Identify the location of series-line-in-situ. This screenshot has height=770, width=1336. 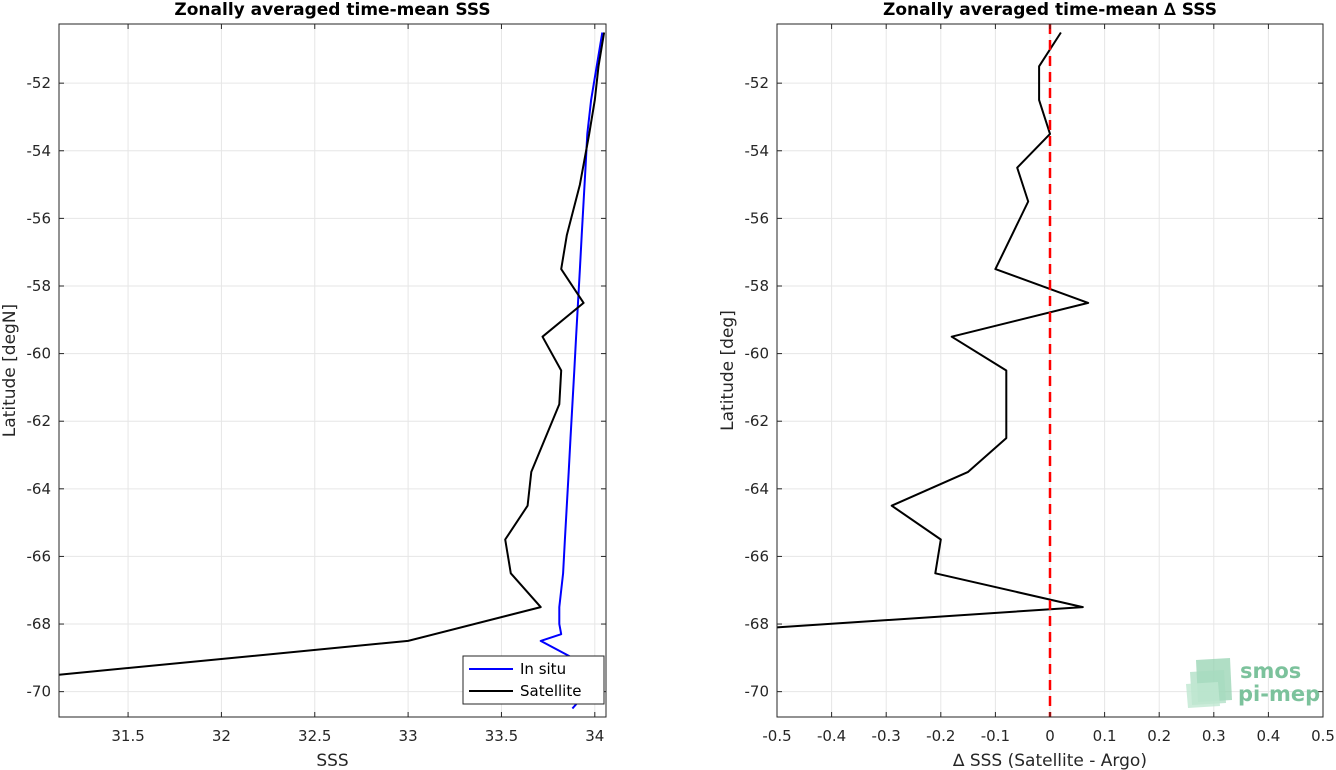
(571, 371).